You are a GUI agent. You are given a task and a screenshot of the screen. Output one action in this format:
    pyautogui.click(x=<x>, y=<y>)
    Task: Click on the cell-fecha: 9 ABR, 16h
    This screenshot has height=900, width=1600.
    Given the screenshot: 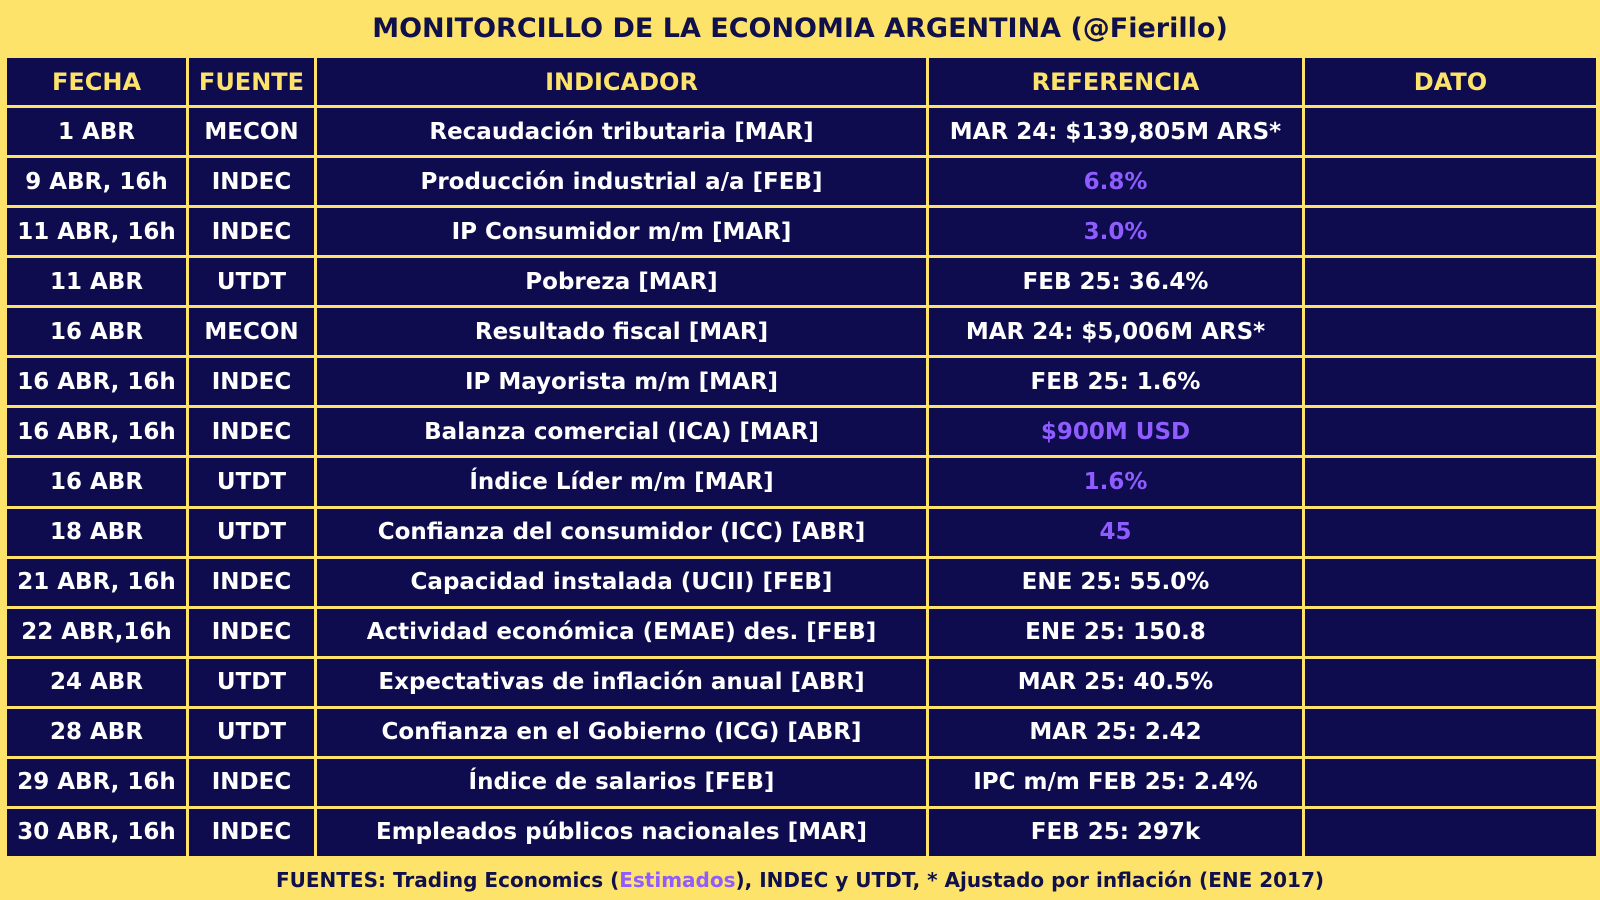 What is the action you would take?
    pyautogui.click(x=96, y=182)
    